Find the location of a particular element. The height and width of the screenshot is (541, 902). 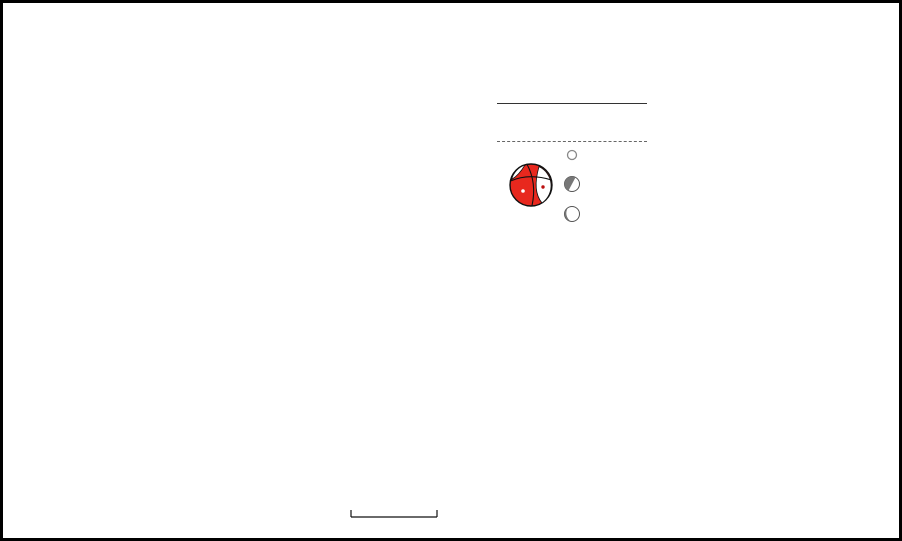

time-scalebar is located at coordinates (394, 514).